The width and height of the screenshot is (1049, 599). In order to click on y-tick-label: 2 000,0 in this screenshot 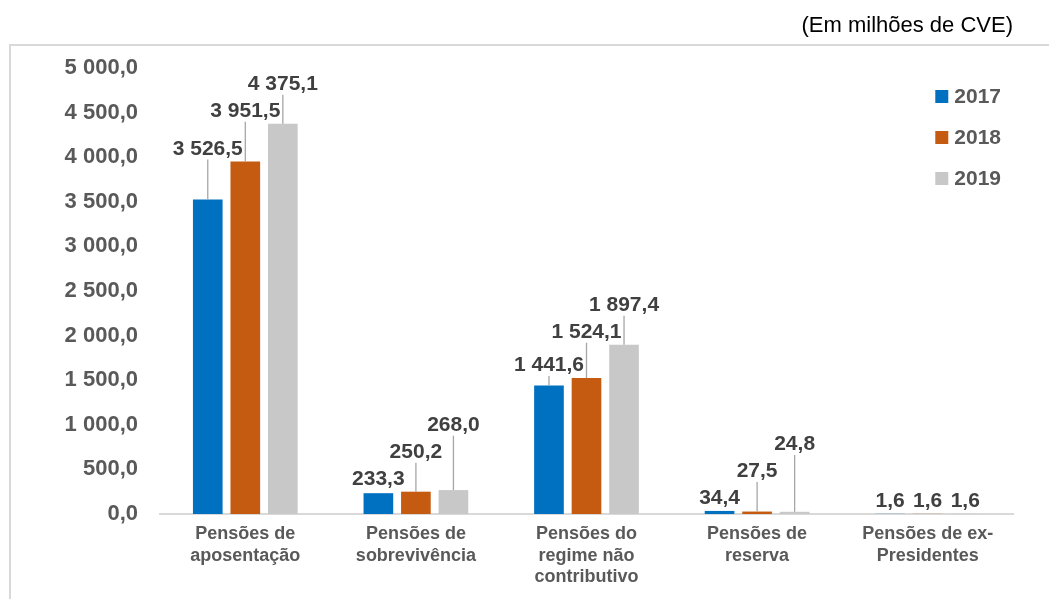, I will do `click(101, 334)`.